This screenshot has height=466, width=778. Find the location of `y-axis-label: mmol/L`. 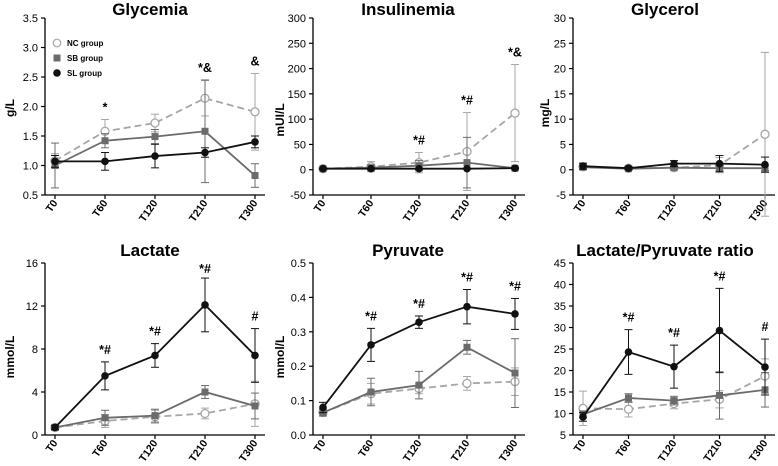

y-axis-label: mmol/L is located at coordinates (280, 357).